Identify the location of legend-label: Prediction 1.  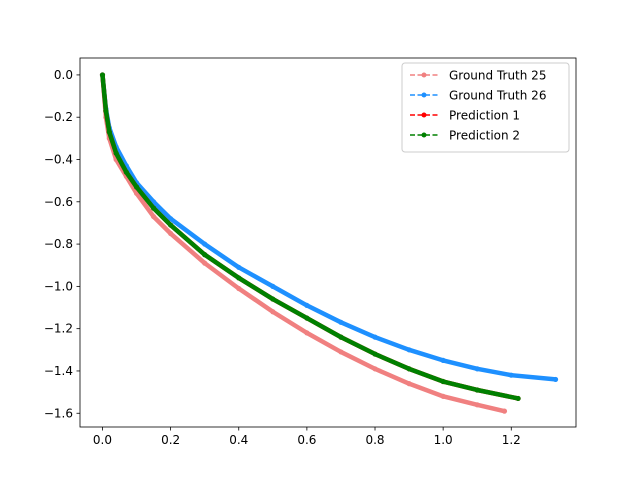
(484, 116).